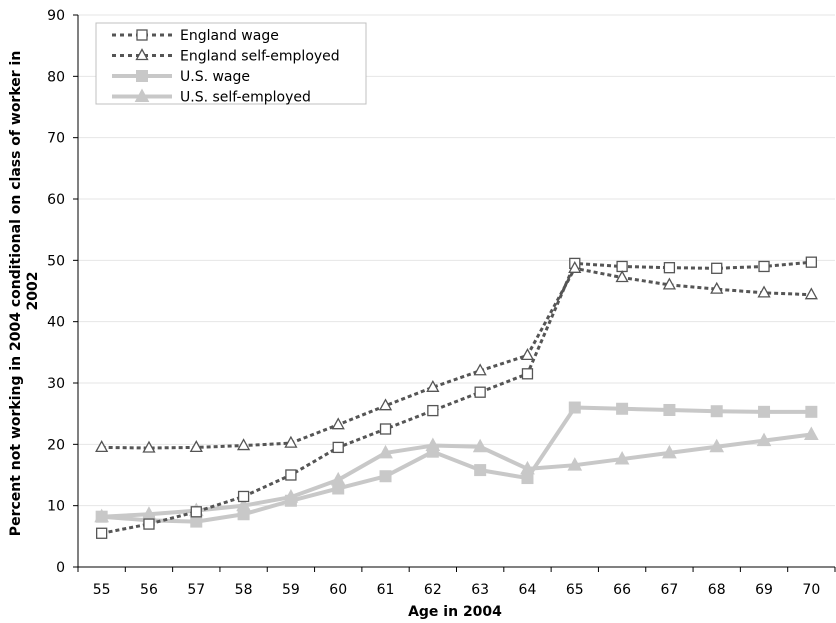 This screenshot has width=836, height=623. Describe the element at coordinates (457, 590) in the screenshot. I see `x-tick-labels: 55 56 57 58 59 60 61 62 63 64 65 66 67 68 69 70` at that location.